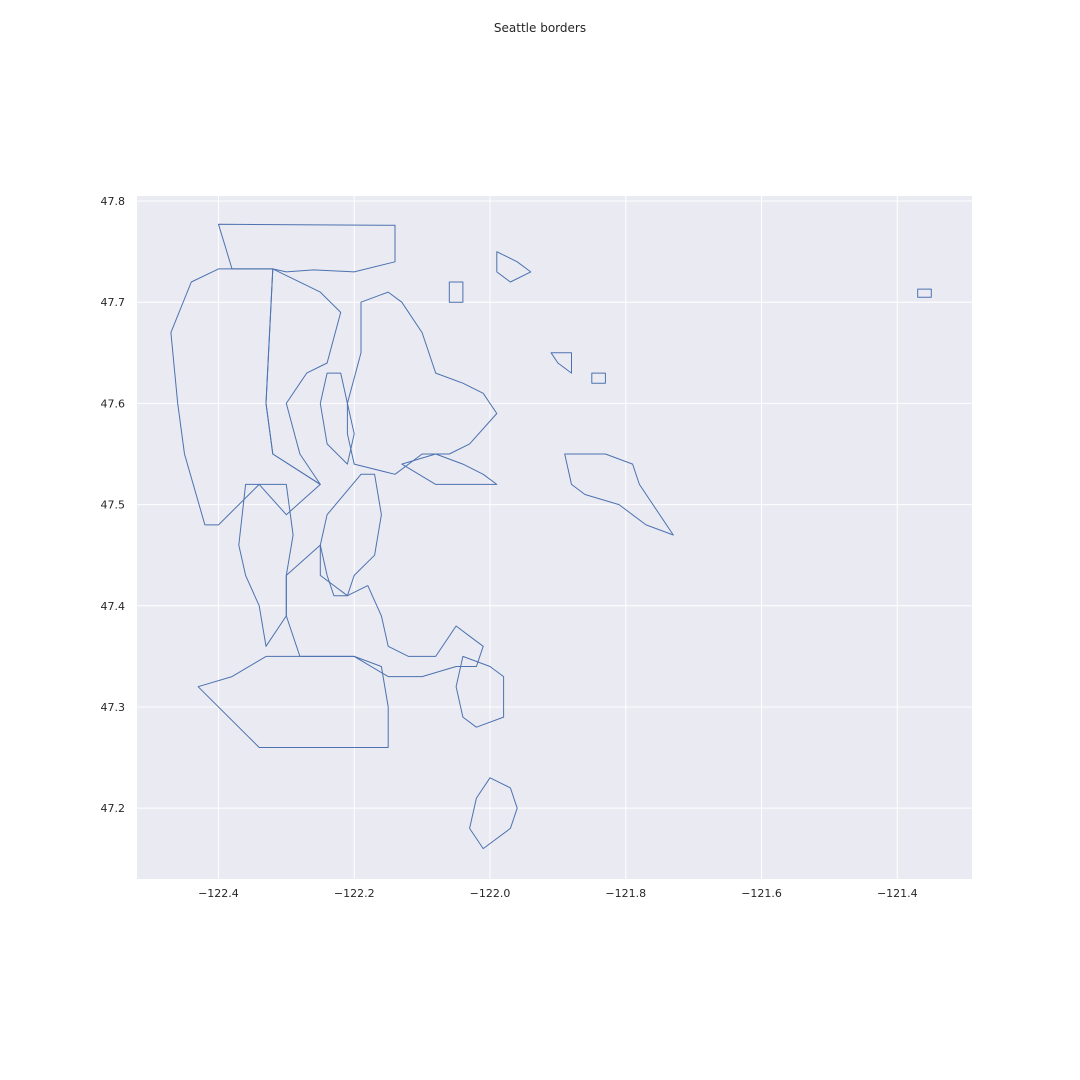 The width and height of the screenshot is (1080, 1080). What do you see at coordinates (113, 505) in the screenshot?
I see `y-tick-label: 47.5` at bounding box center [113, 505].